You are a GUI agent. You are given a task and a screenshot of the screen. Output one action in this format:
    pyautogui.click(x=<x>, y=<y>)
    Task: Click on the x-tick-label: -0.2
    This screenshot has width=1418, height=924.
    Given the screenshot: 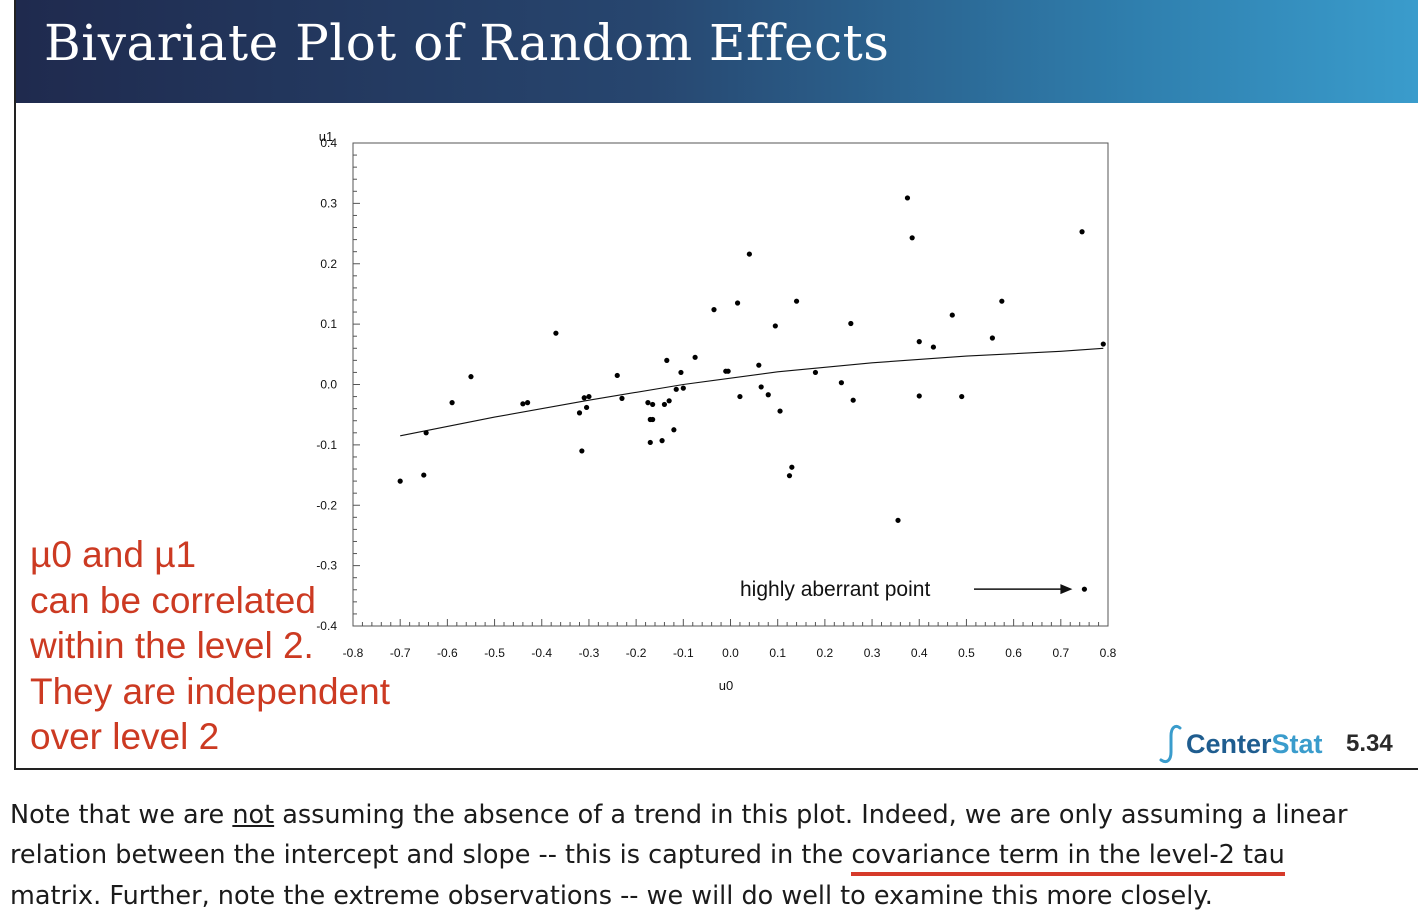 What is the action you would take?
    pyautogui.click(x=636, y=653)
    